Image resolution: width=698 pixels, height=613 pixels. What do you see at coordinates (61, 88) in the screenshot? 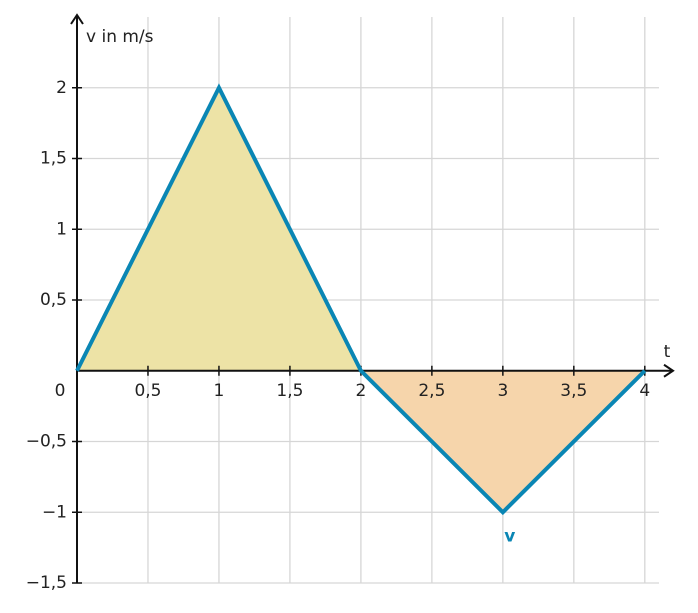
I see `y-tick-label: 2` at bounding box center [61, 88].